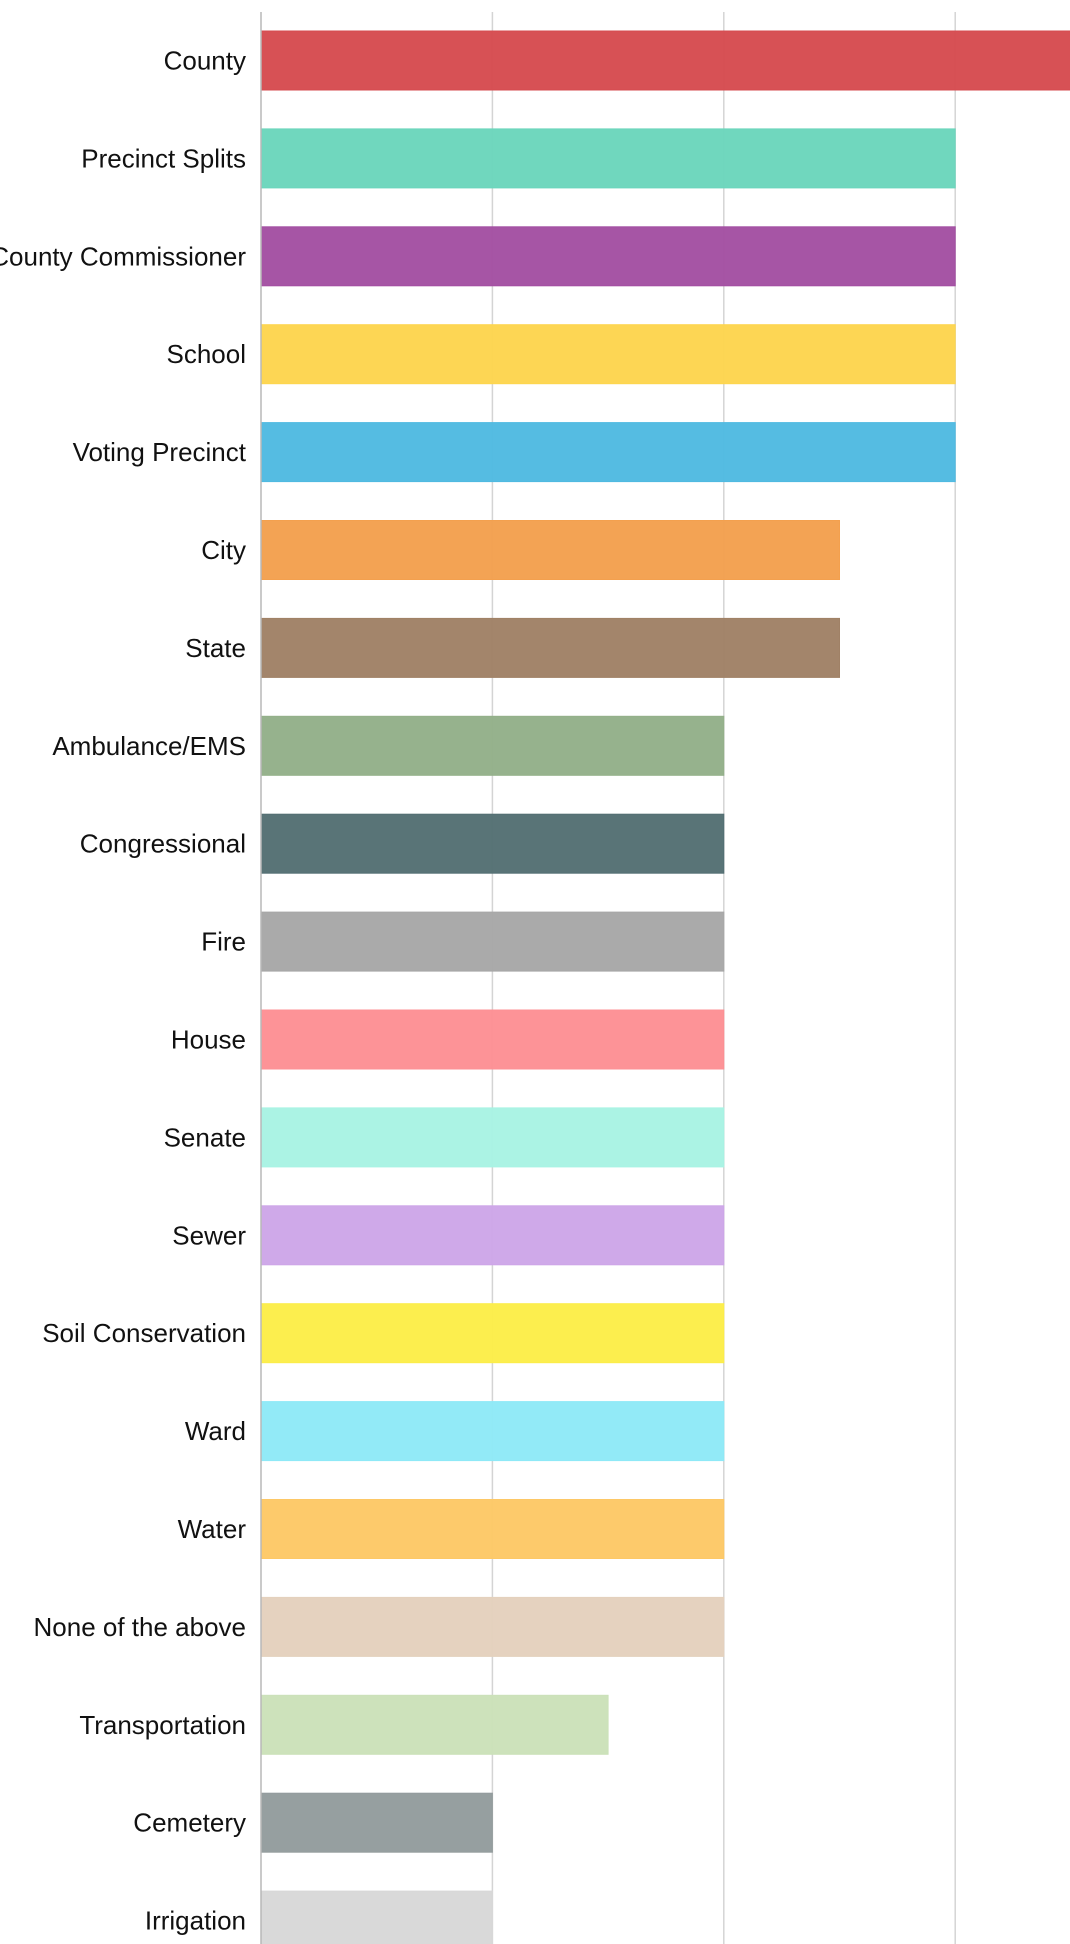 This screenshot has width=1070, height=1944. What do you see at coordinates (215, 1431) in the screenshot?
I see `category-label: Ward` at bounding box center [215, 1431].